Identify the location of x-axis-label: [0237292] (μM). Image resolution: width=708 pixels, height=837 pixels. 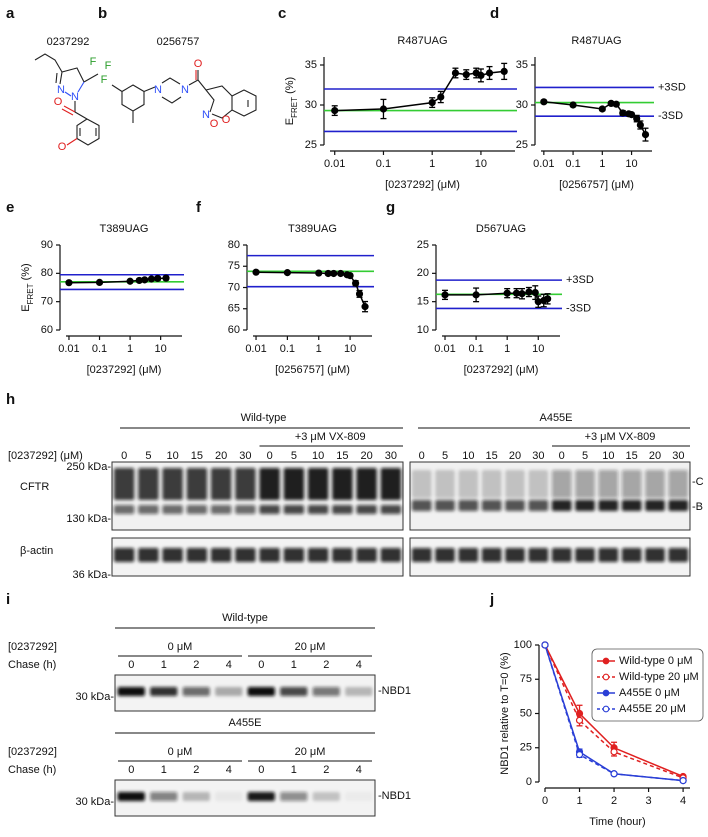
(501, 370).